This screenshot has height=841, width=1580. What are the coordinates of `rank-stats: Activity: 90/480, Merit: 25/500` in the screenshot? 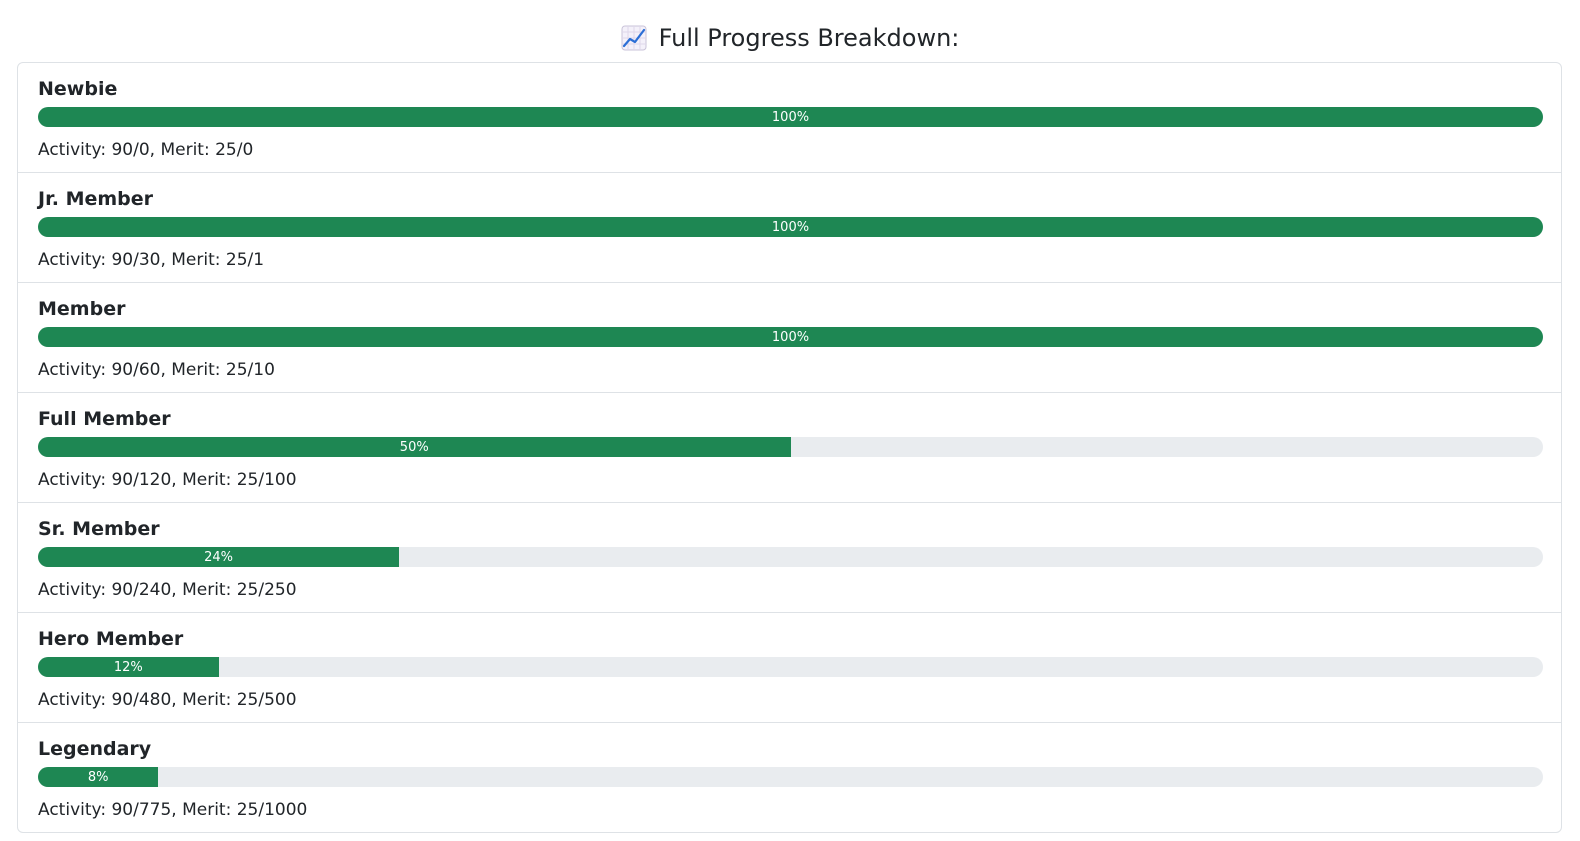 It's located at (167, 700).